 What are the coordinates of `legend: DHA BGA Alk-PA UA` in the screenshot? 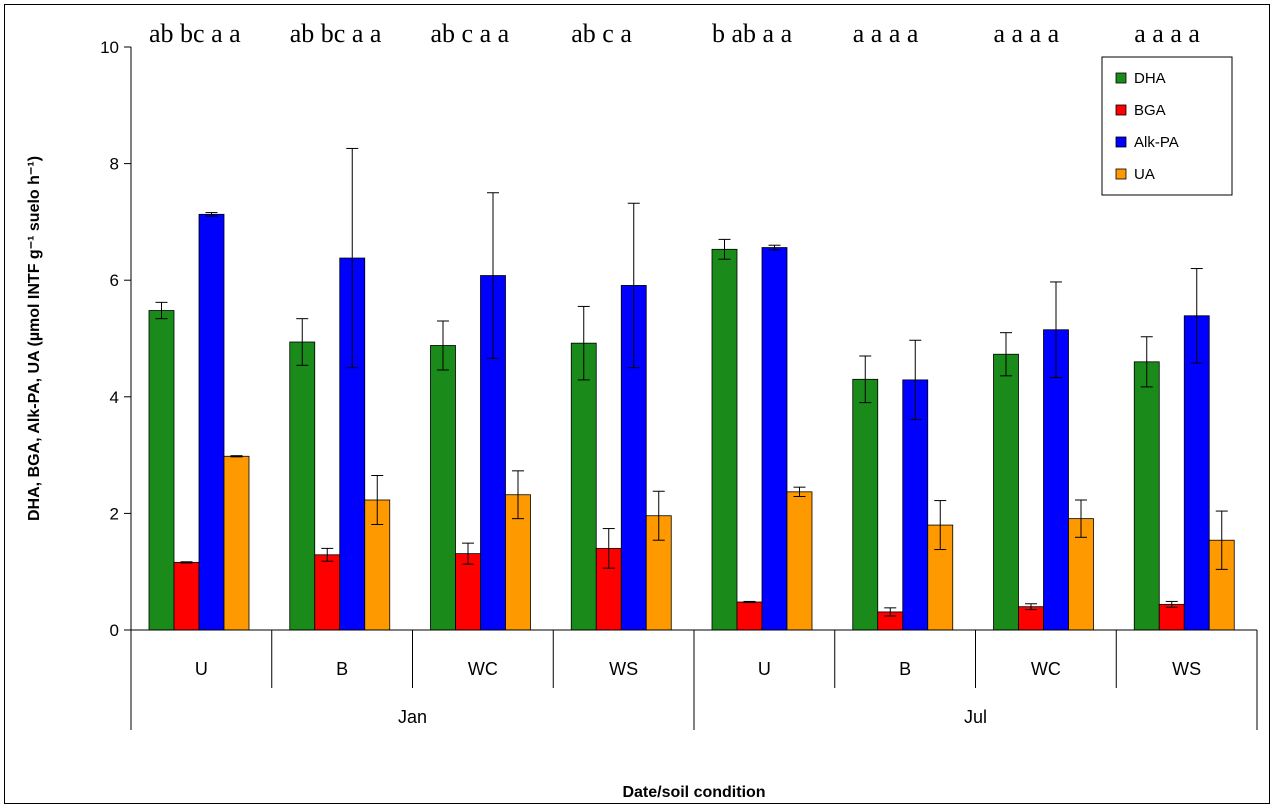 It's located at (1167, 126).